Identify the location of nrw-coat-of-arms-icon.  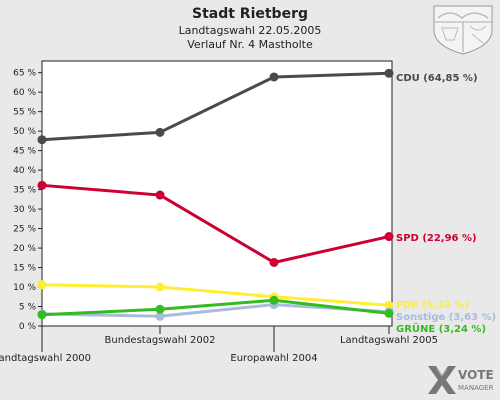
(463, 30).